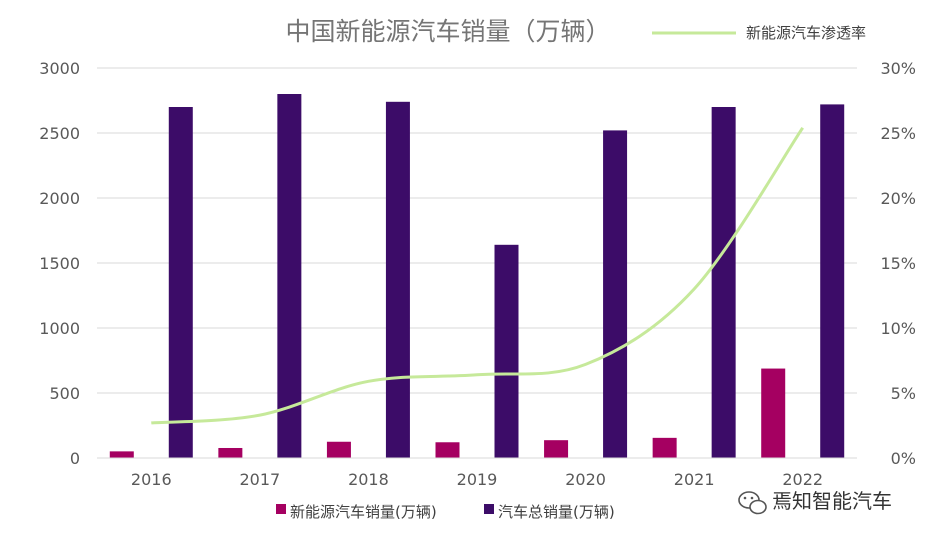 The width and height of the screenshot is (938, 542). I want to click on y-right-tick-label: 25%, so click(898, 133).